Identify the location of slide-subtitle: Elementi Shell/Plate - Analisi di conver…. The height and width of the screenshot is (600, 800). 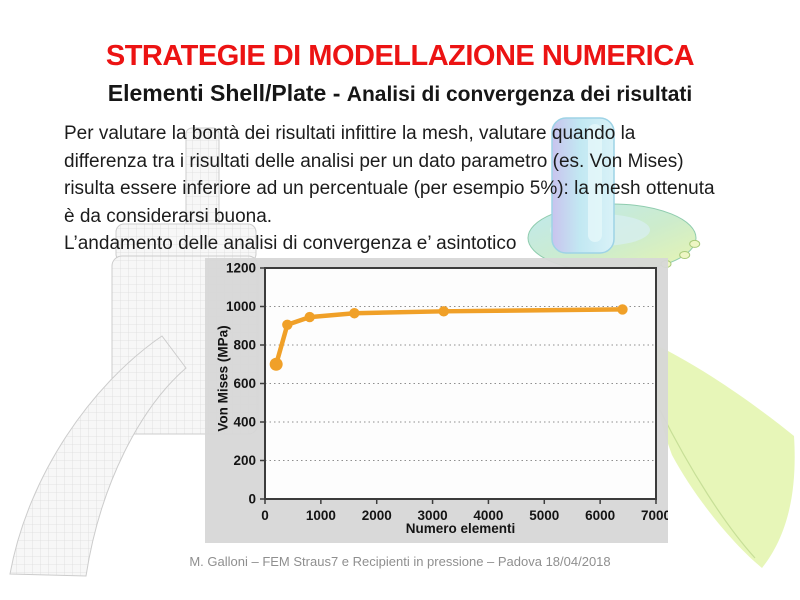
(400, 94).